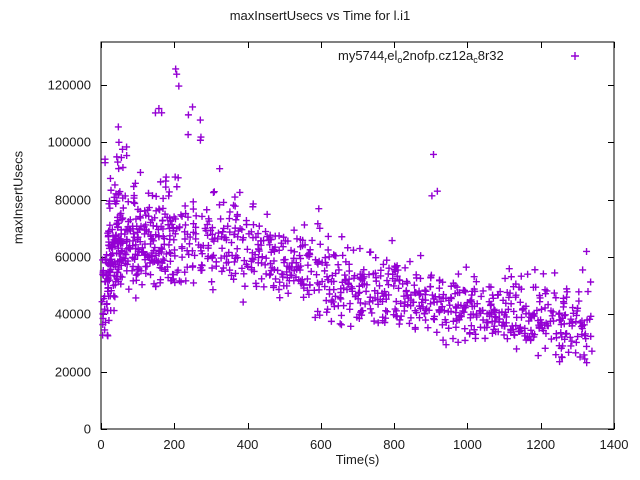  I want to click on x-axis-tick-label: 800, so click(394, 444).